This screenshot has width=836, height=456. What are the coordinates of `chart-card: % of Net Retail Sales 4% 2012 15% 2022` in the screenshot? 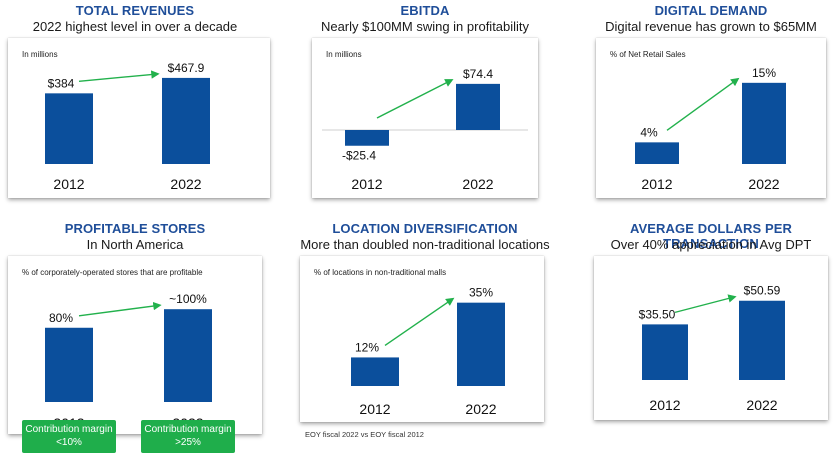 It's located at (711, 118).